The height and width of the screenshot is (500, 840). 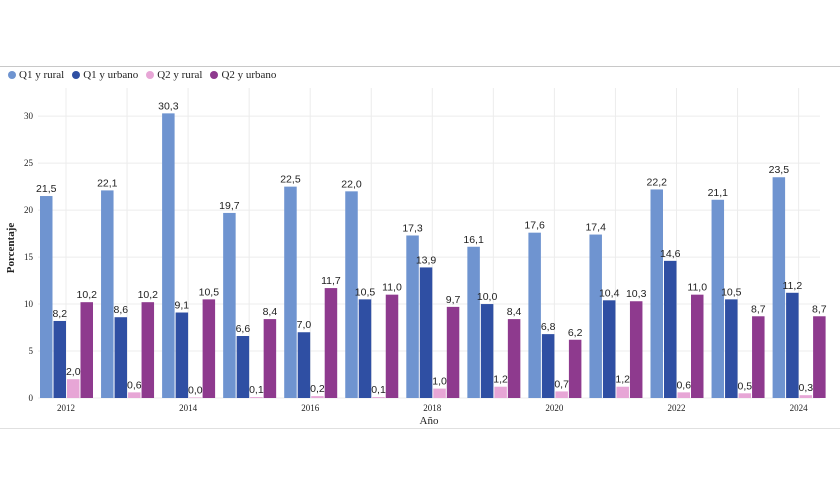 I want to click on data-label: 16,1, so click(x=473, y=240).